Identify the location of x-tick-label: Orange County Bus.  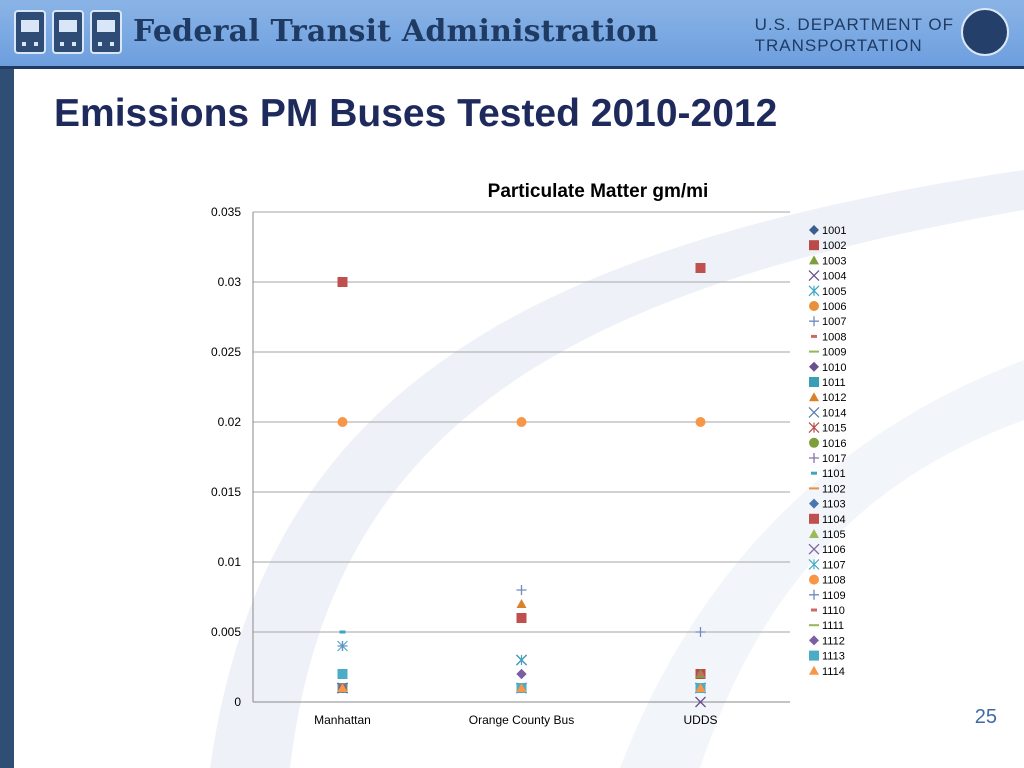
(521, 720).